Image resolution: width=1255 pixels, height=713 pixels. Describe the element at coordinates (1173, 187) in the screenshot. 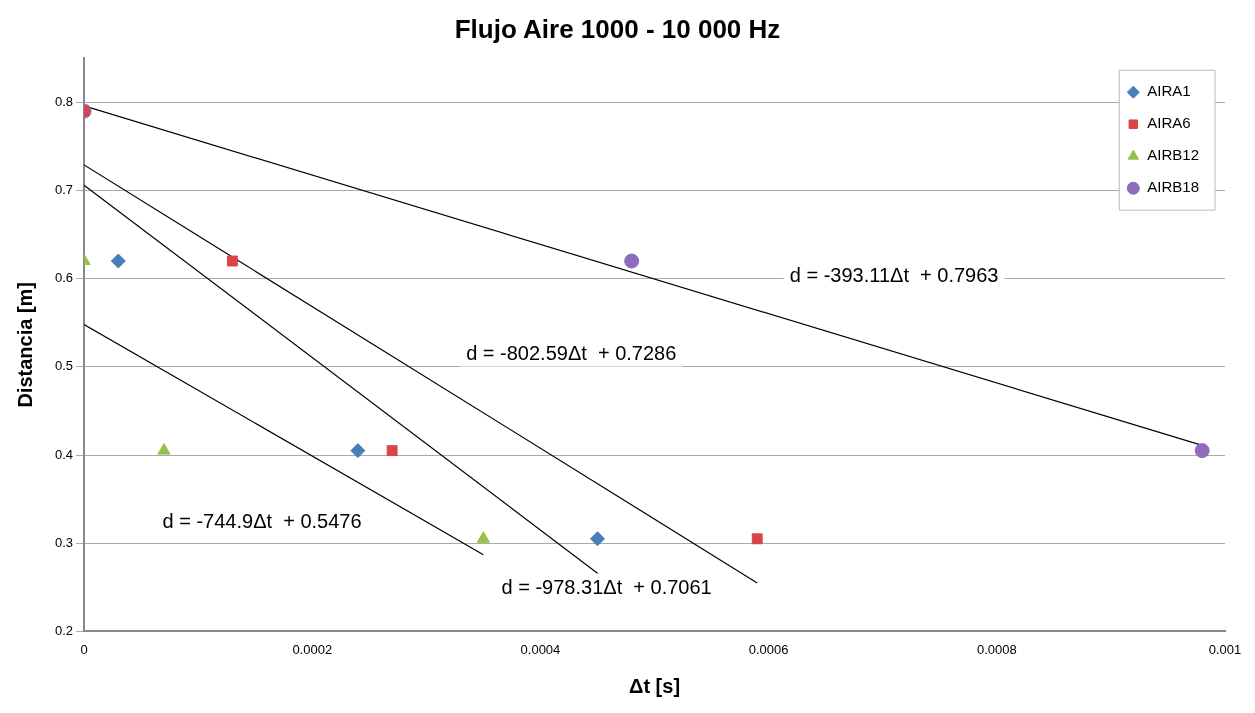

I see `legend-label: AIRB18` at that location.